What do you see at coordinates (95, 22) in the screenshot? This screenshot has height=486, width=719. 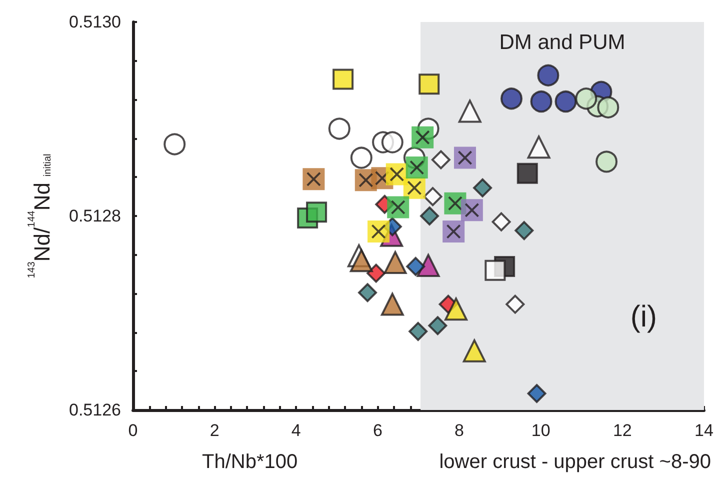 I see `y-tick-label: 0.5130` at bounding box center [95, 22].